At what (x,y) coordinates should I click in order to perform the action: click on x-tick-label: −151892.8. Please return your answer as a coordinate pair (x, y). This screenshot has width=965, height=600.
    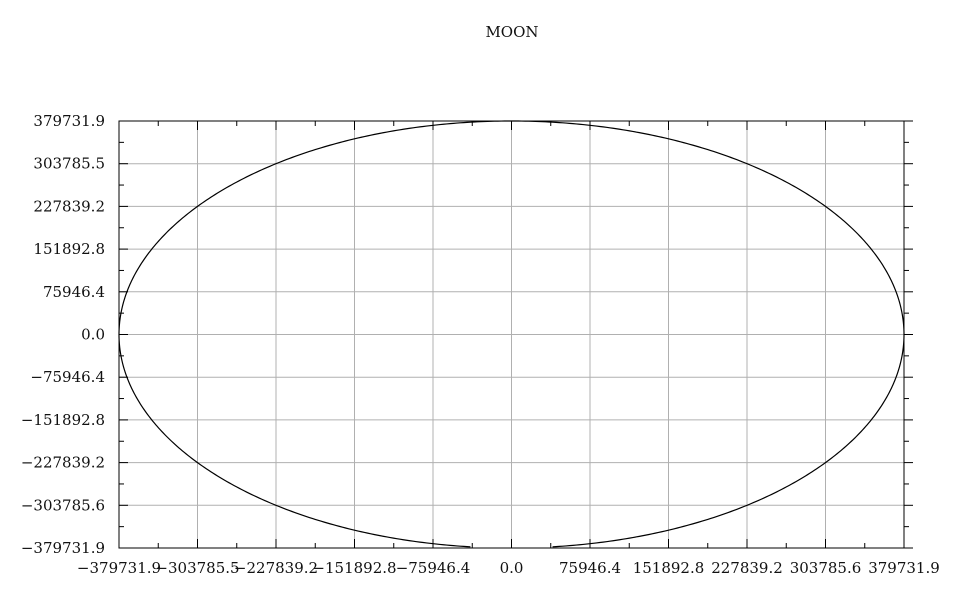
    Looking at the image, I should click on (354, 568).